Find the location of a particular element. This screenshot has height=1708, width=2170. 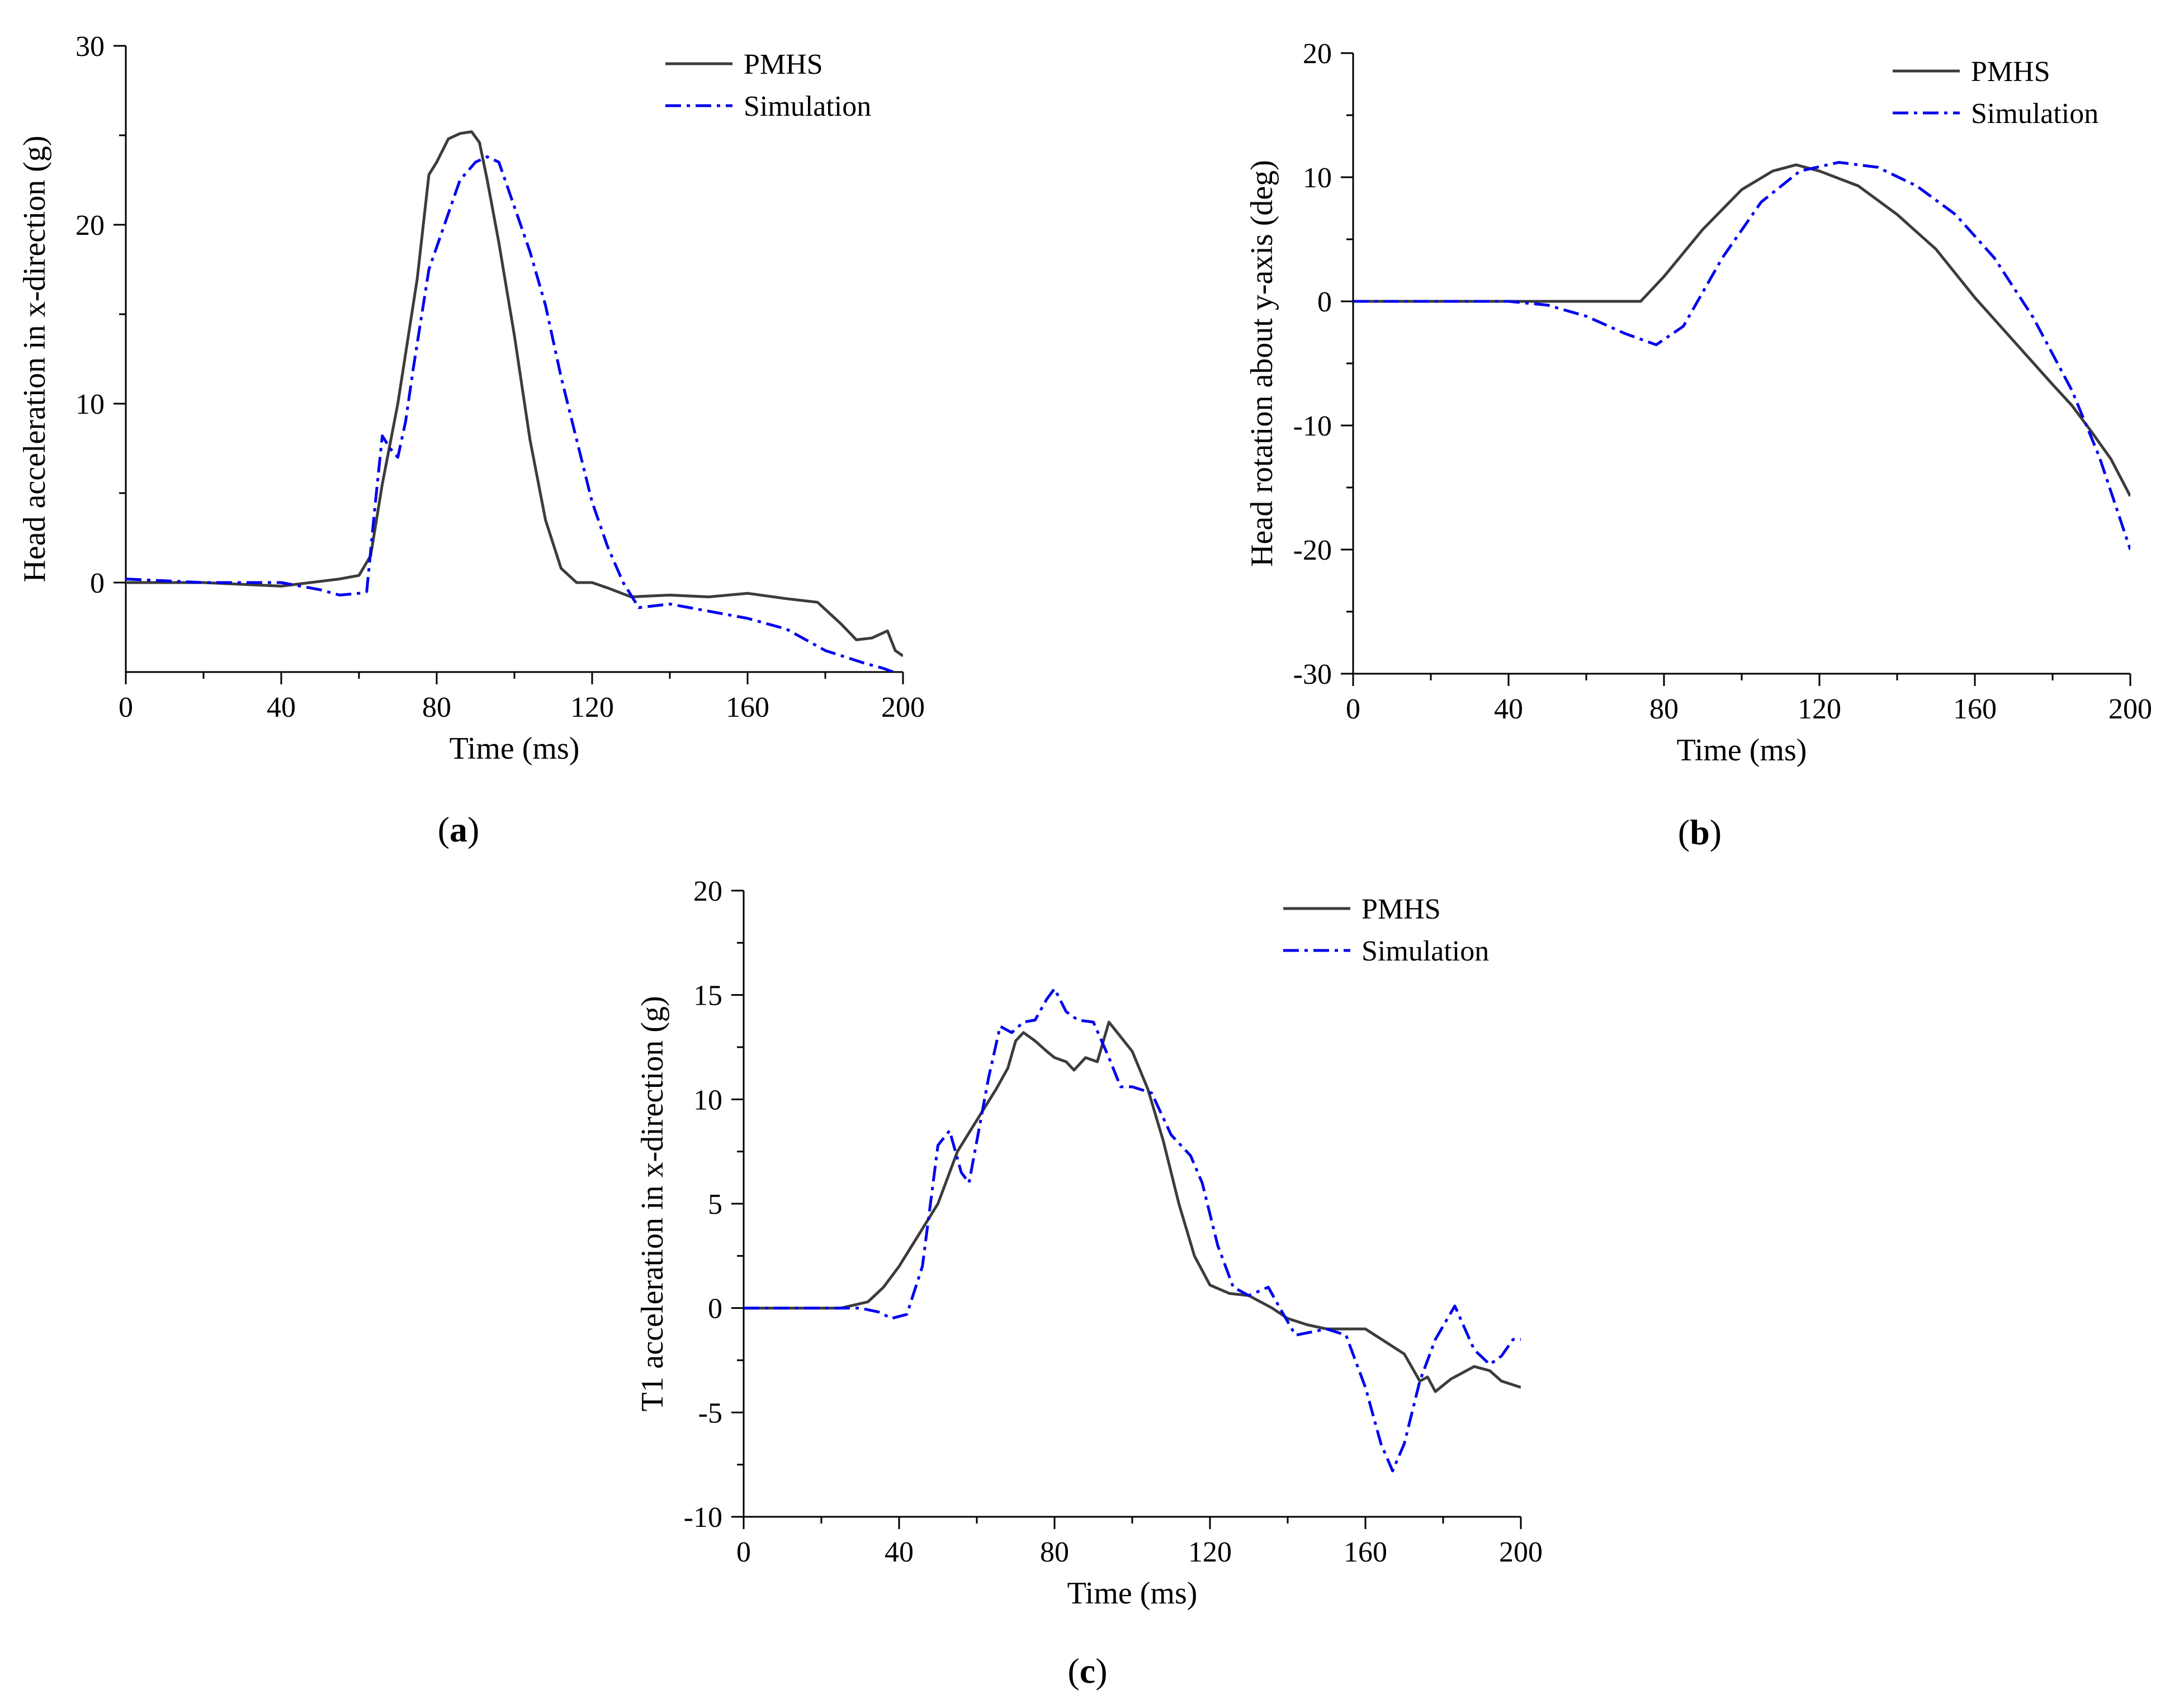

panel-caption: (a) is located at coordinates (459, 829).